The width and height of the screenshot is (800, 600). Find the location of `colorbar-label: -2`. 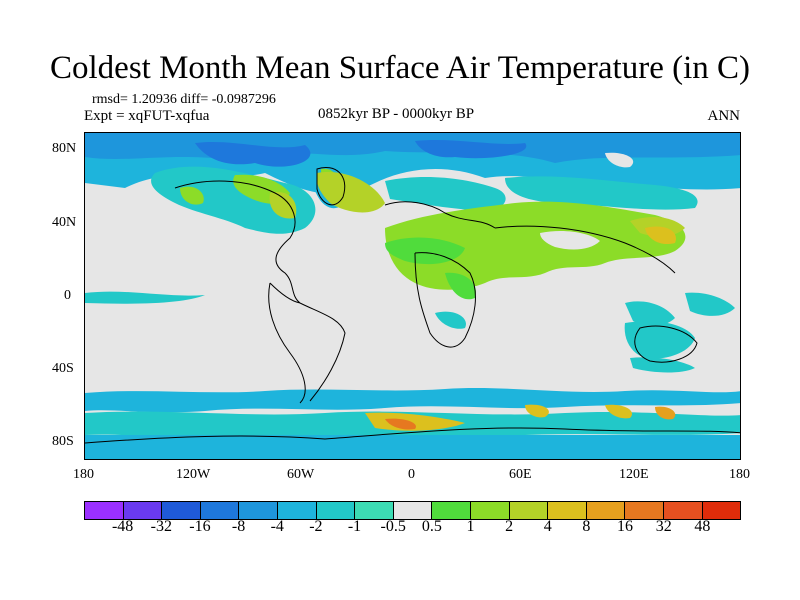

colorbar-label: -2 is located at coordinates (316, 526).